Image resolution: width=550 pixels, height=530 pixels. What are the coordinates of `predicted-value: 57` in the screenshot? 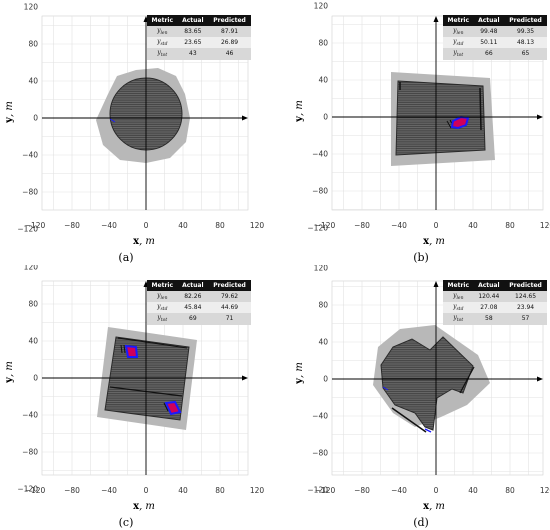 It's located at (525, 319).